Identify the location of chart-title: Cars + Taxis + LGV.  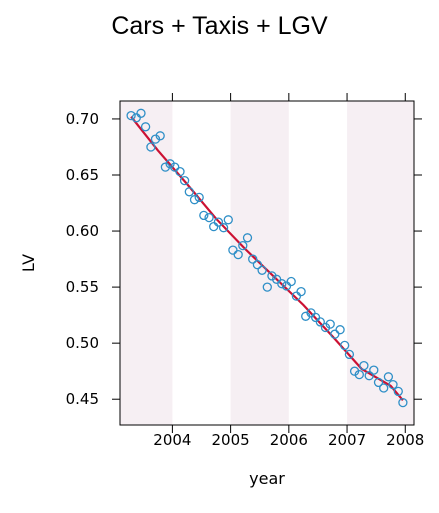
(219, 26).